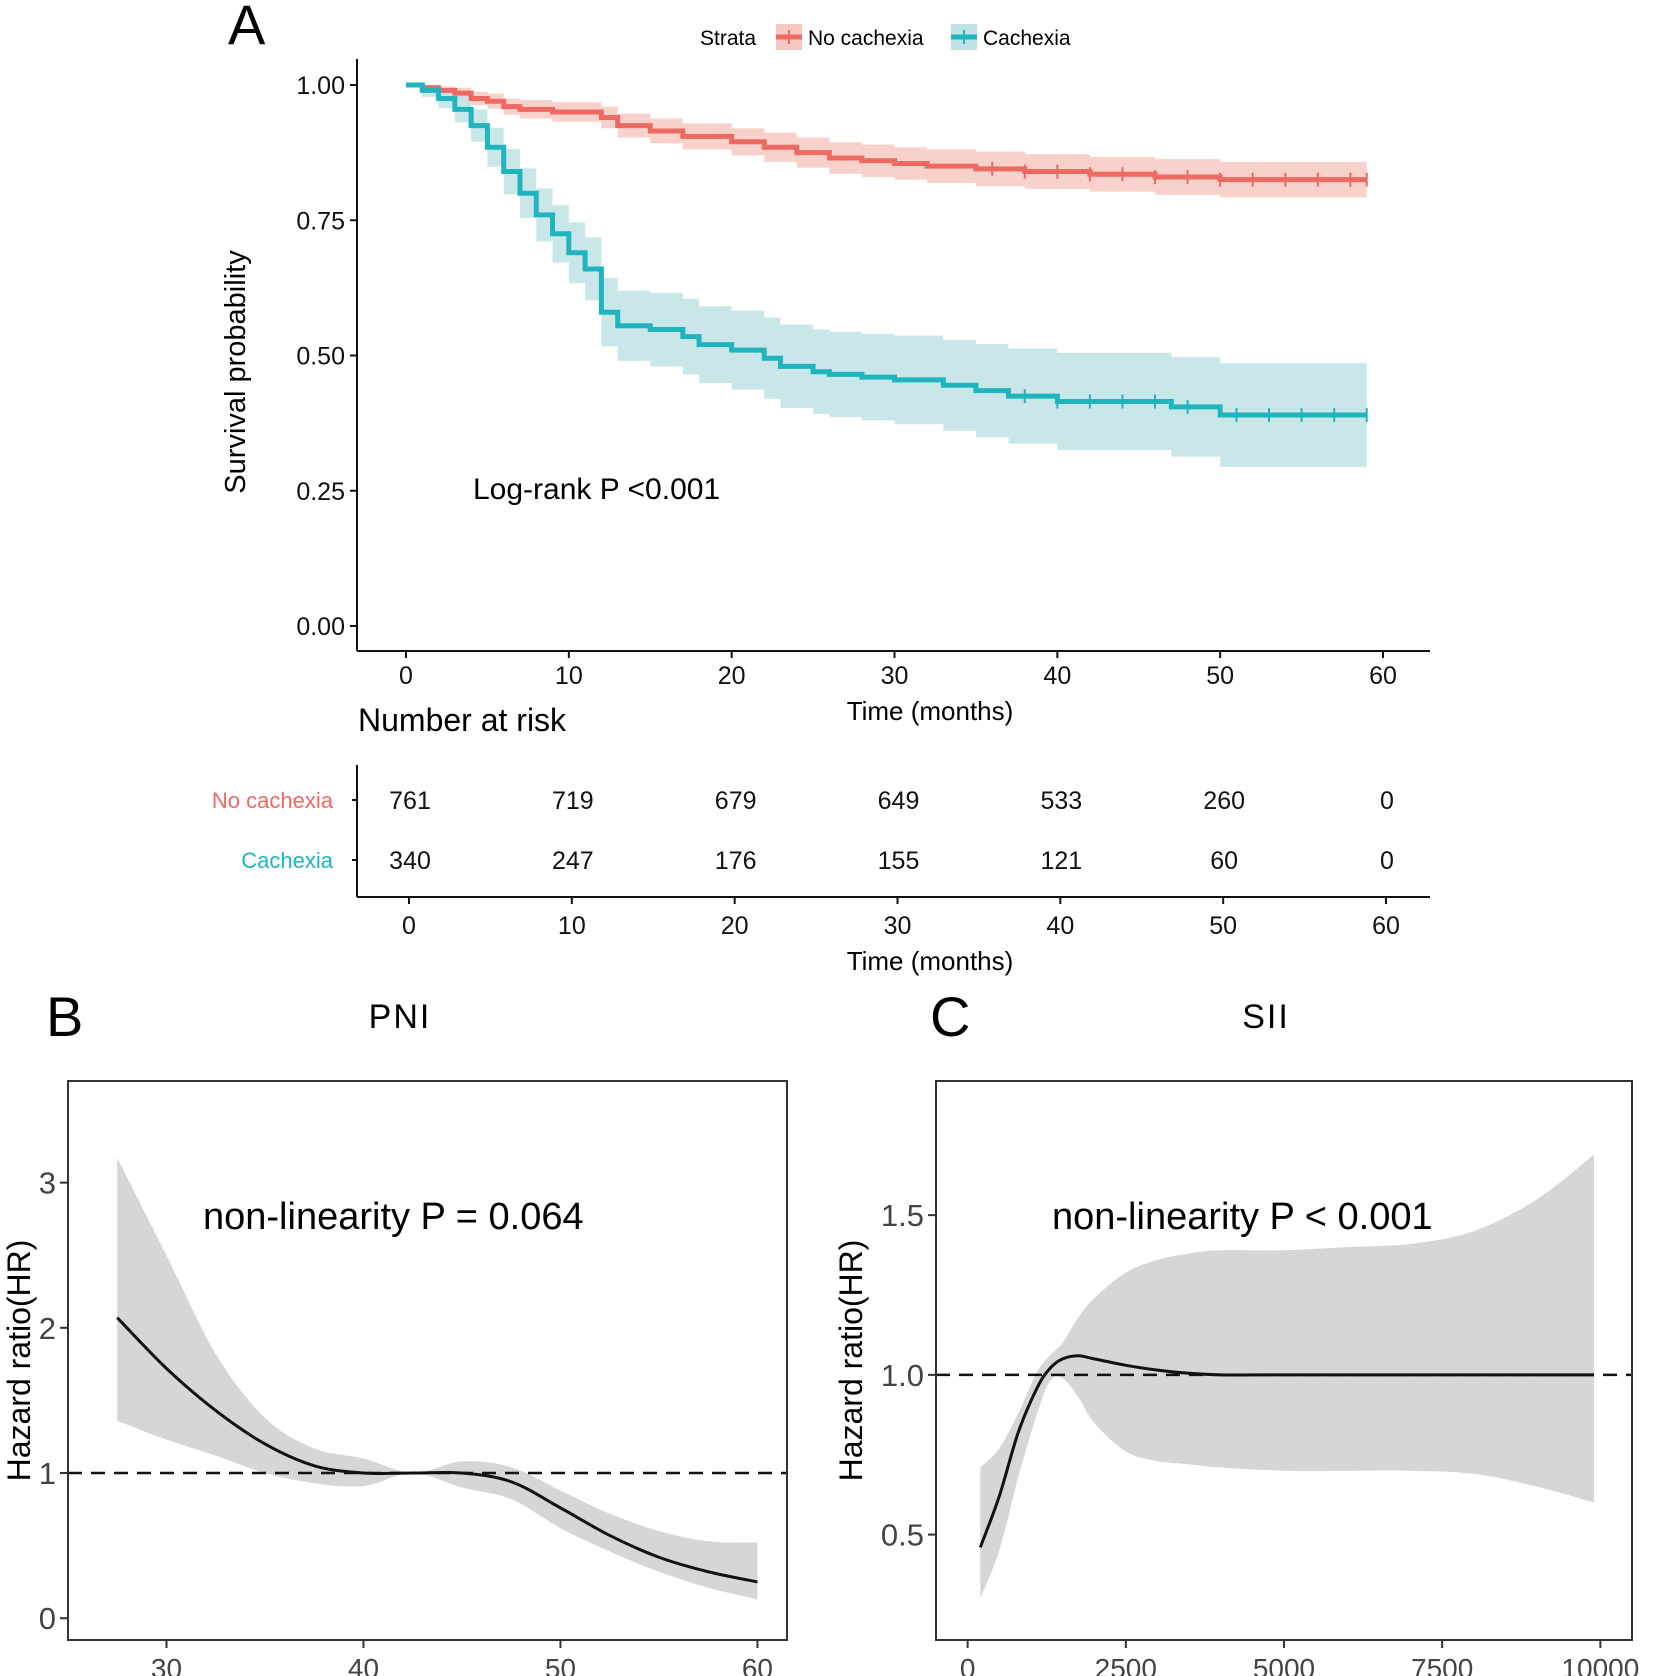 This screenshot has width=1654, height=1676. I want to click on y-tick-label: 3, so click(47, 1183).